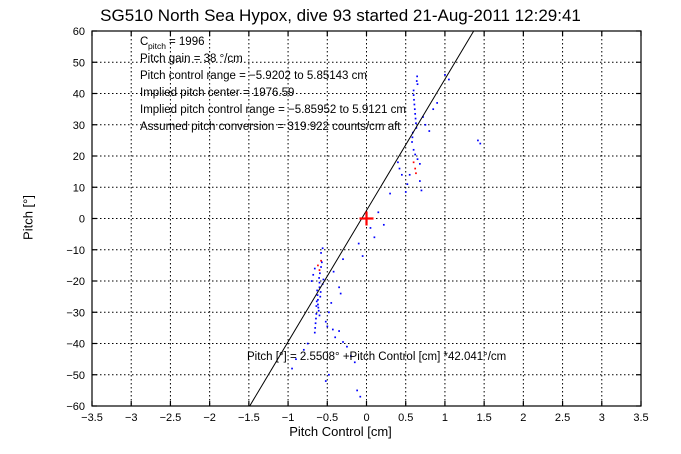  Describe the element at coordinates (131, 418) in the screenshot. I see `x-tick-label: −3` at that location.